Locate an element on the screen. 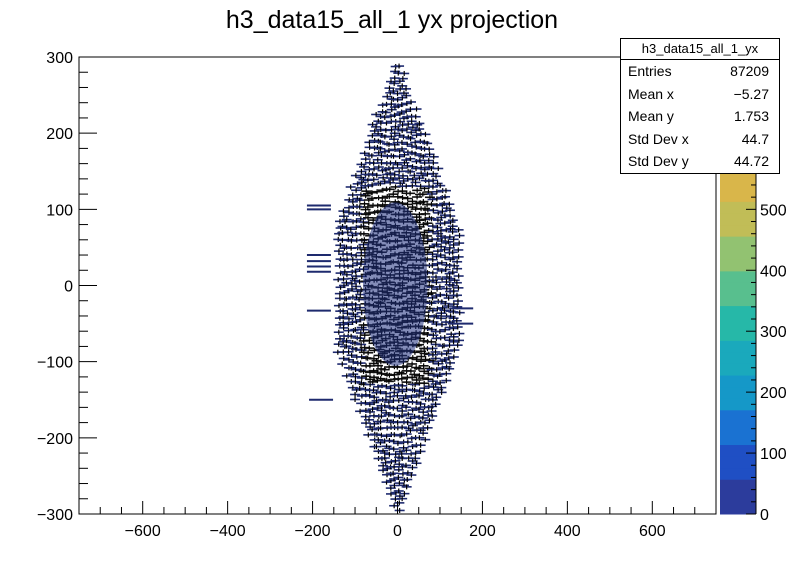  x-tick-label: 600 is located at coordinates (652, 531).